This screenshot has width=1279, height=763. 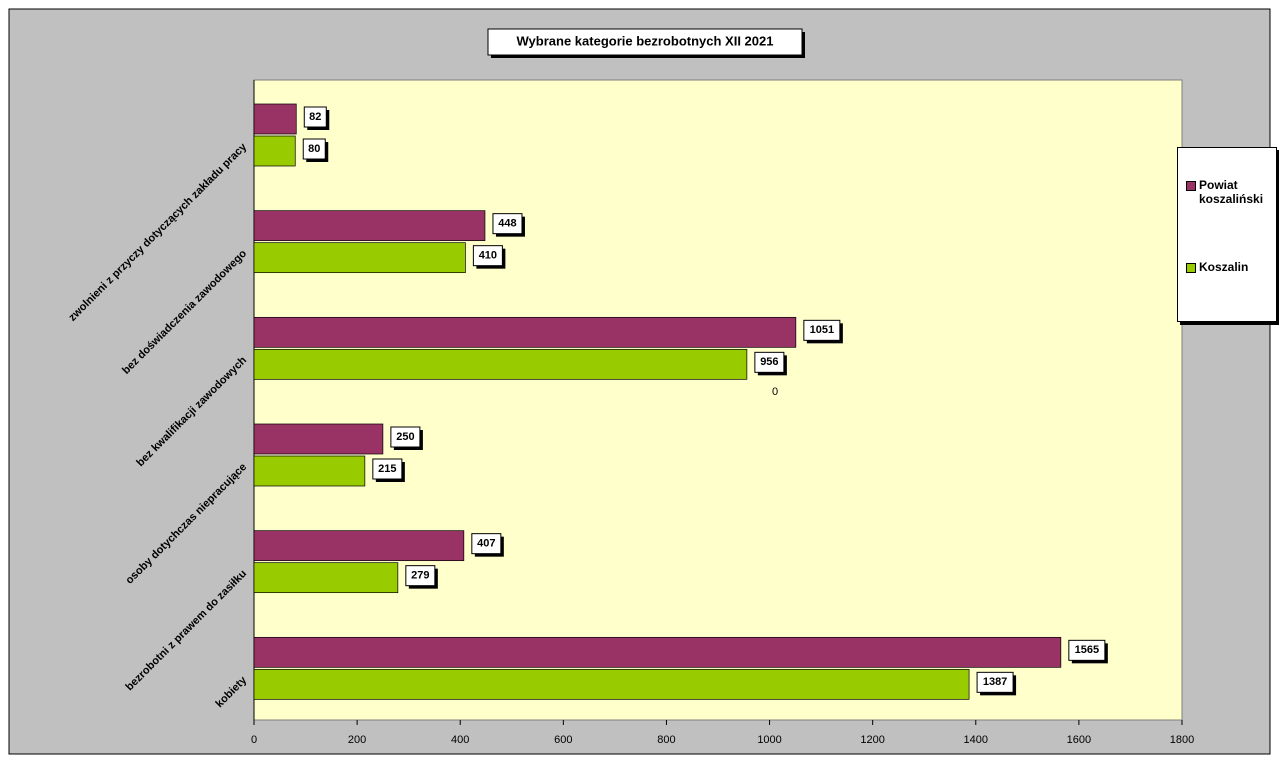 I want to click on chart-title: Wybrane kategorie bezrobotnych XII 2021, so click(x=645, y=40).